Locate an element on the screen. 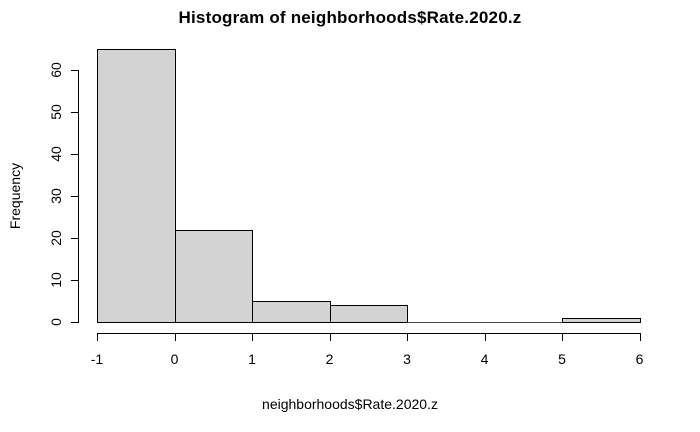 This screenshot has width=700, height=432. x-tick-label: -1 is located at coordinates (97, 359).